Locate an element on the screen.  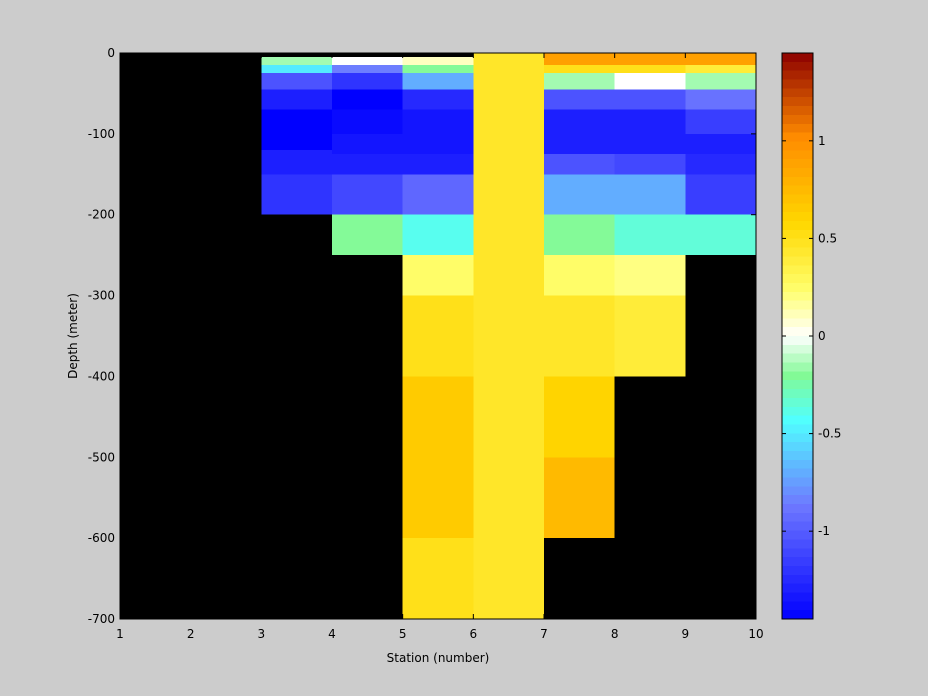
x-tick-label: 3 is located at coordinates (262, 634).